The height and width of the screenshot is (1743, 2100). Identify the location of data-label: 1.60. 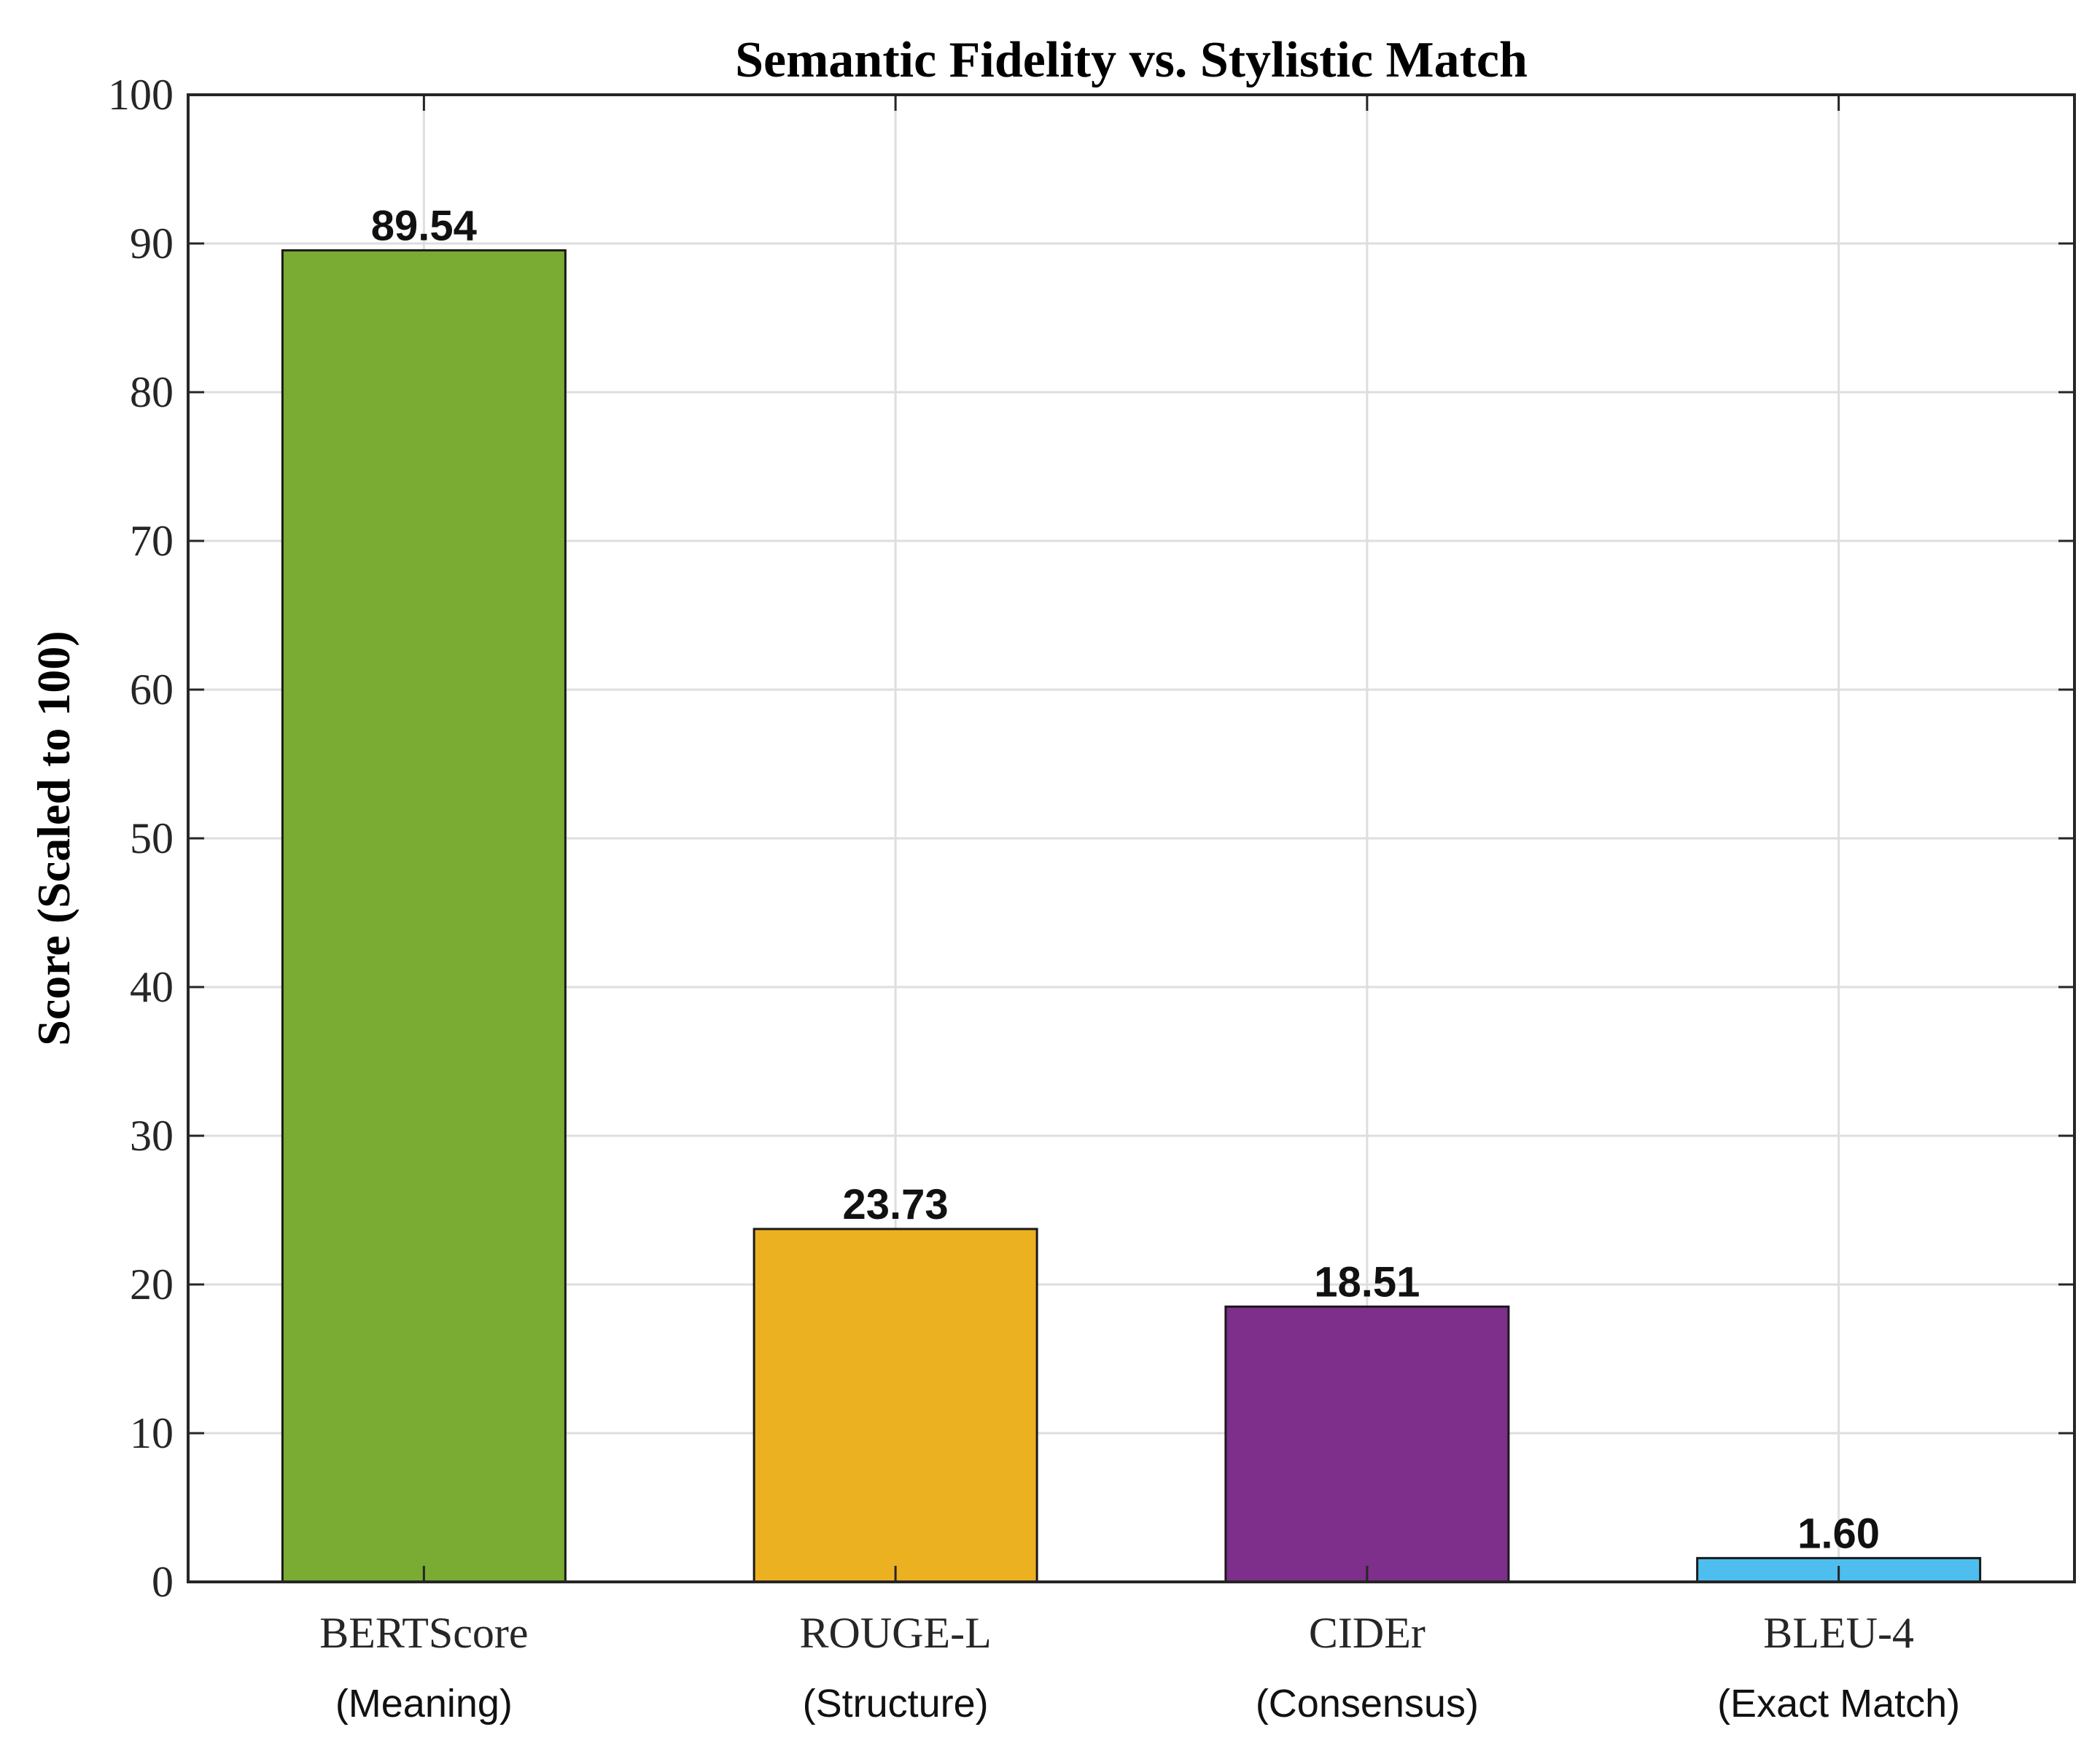
(1838, 1533).